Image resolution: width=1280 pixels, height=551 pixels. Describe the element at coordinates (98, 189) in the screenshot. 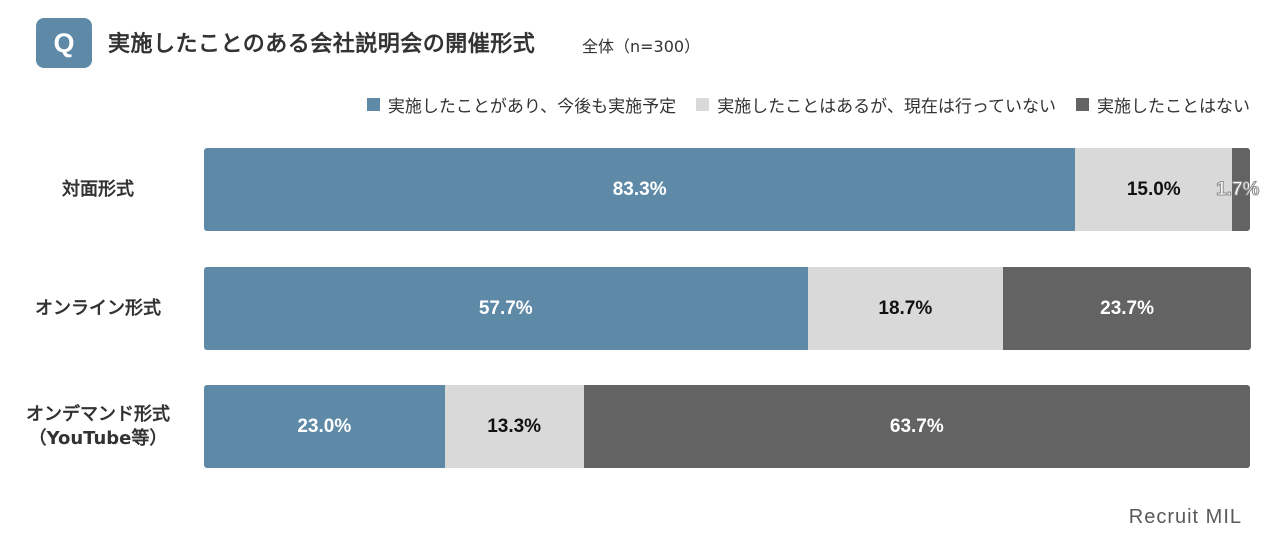

I see `category-label: 対面形式` at that location.